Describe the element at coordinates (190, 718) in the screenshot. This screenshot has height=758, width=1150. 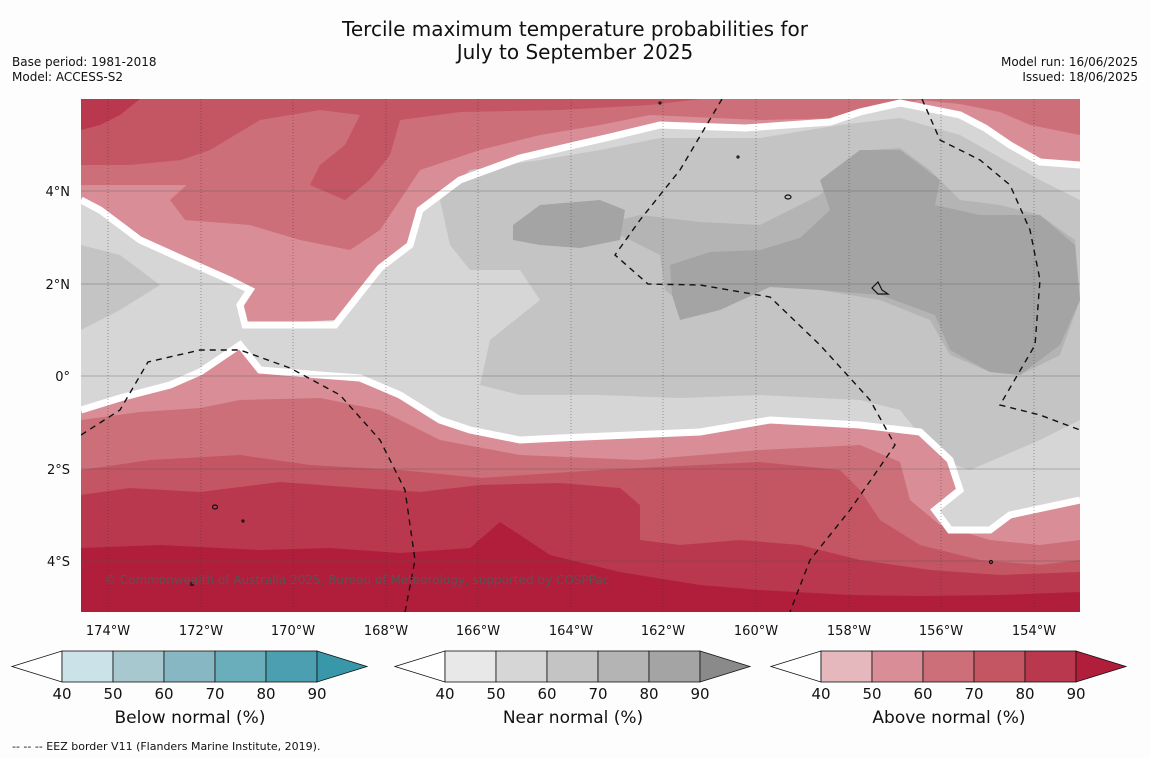
I see `legend-title-below: Below normal (%)` at that location.